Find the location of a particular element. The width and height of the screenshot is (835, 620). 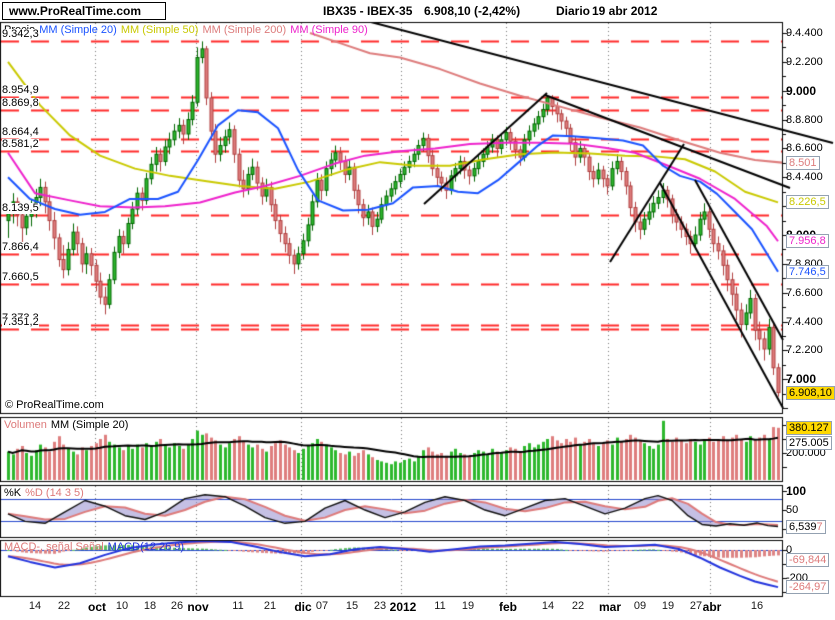

price-axis-tick: 9.000 is located at coordinates (801, 90).